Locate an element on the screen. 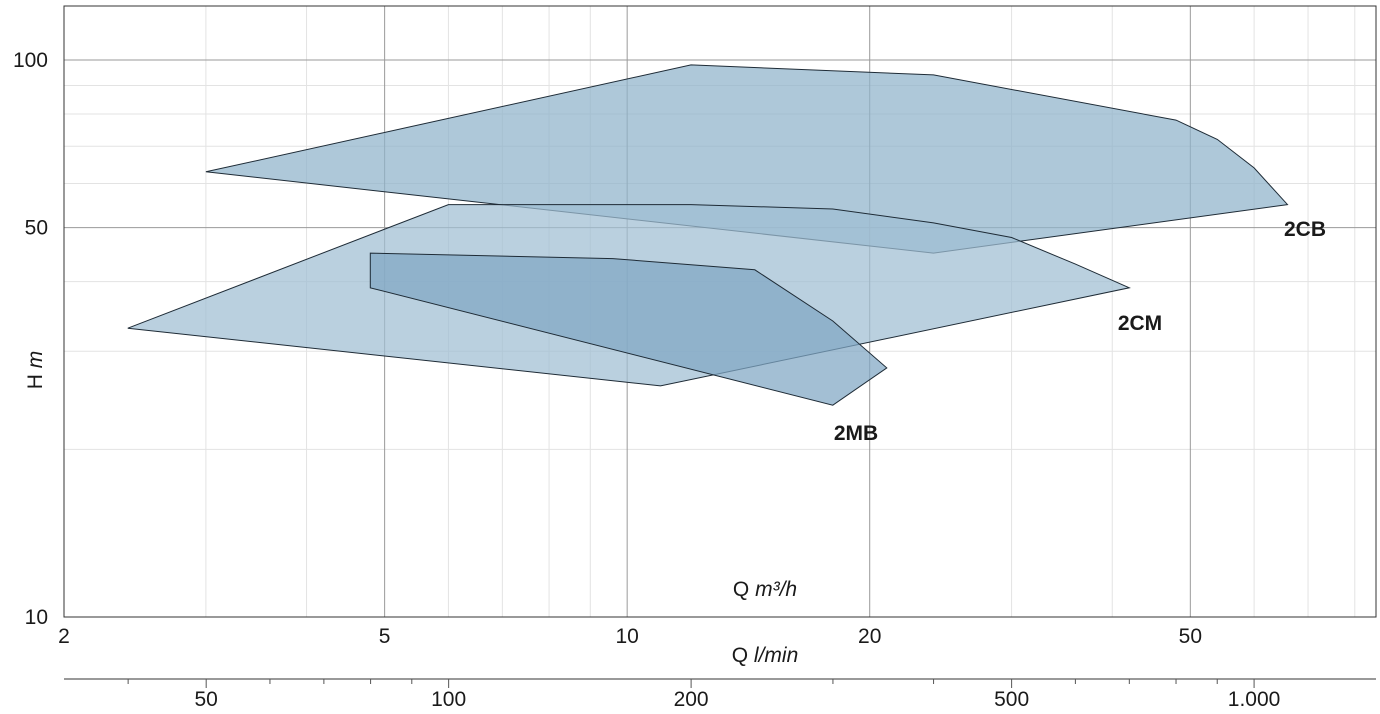  series-label-2cm: 2CM is located at coordinates (1140, 323).